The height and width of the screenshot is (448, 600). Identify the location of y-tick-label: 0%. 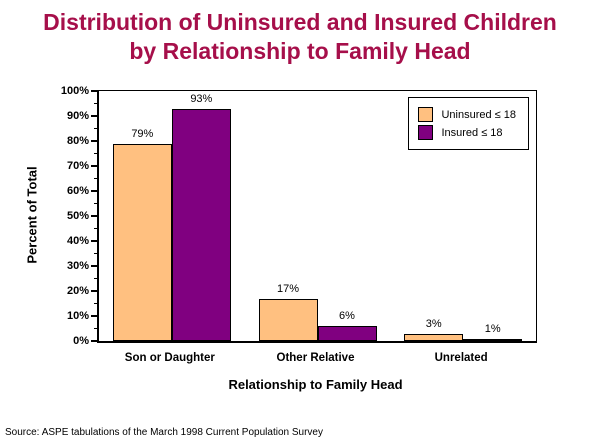
(81, 340).